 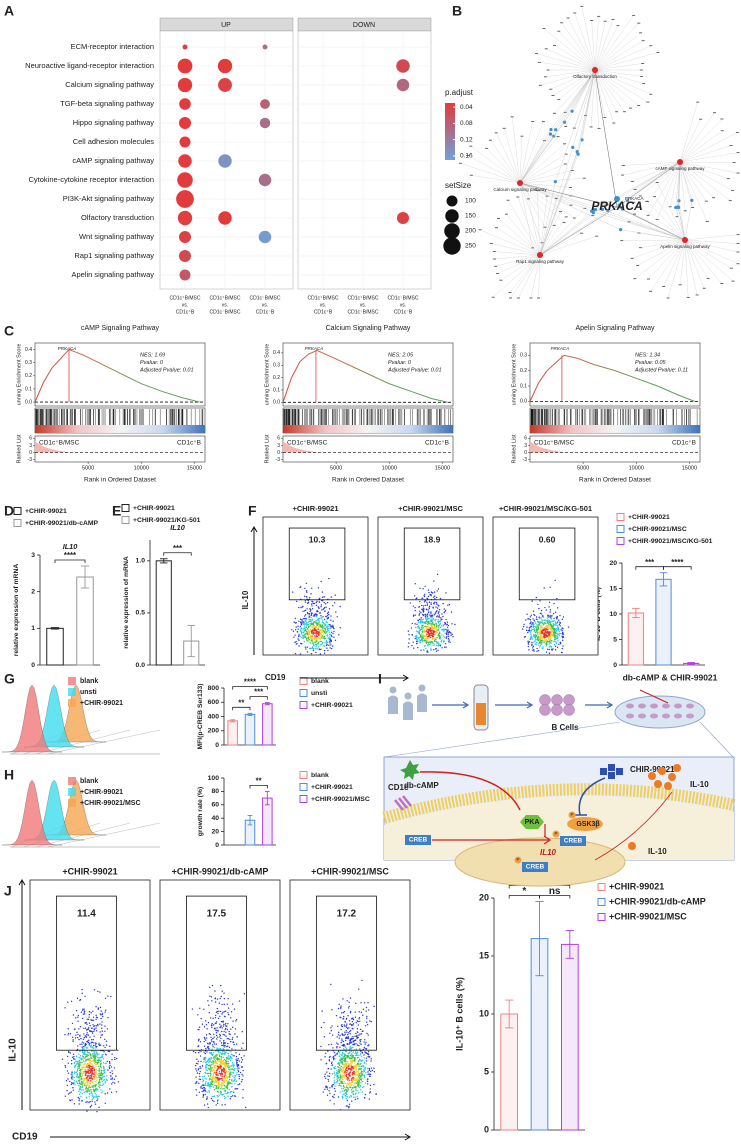 What do you see at coordinates (649, 517) in the screenshot?
I see `legend-label: +CHIR-99021` at bounding box center [649, 517].